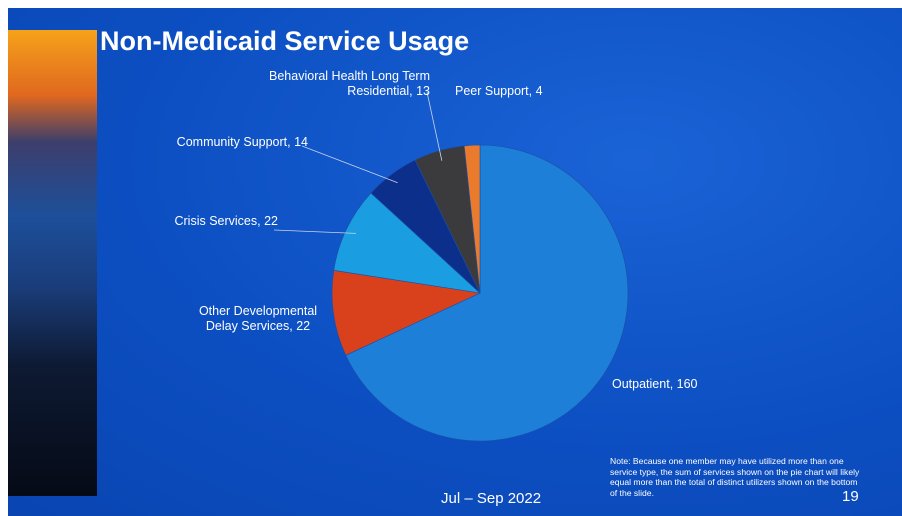 The image size is (902, 516). I want to click on data-label: Crisis Services22, so click(208, 221).